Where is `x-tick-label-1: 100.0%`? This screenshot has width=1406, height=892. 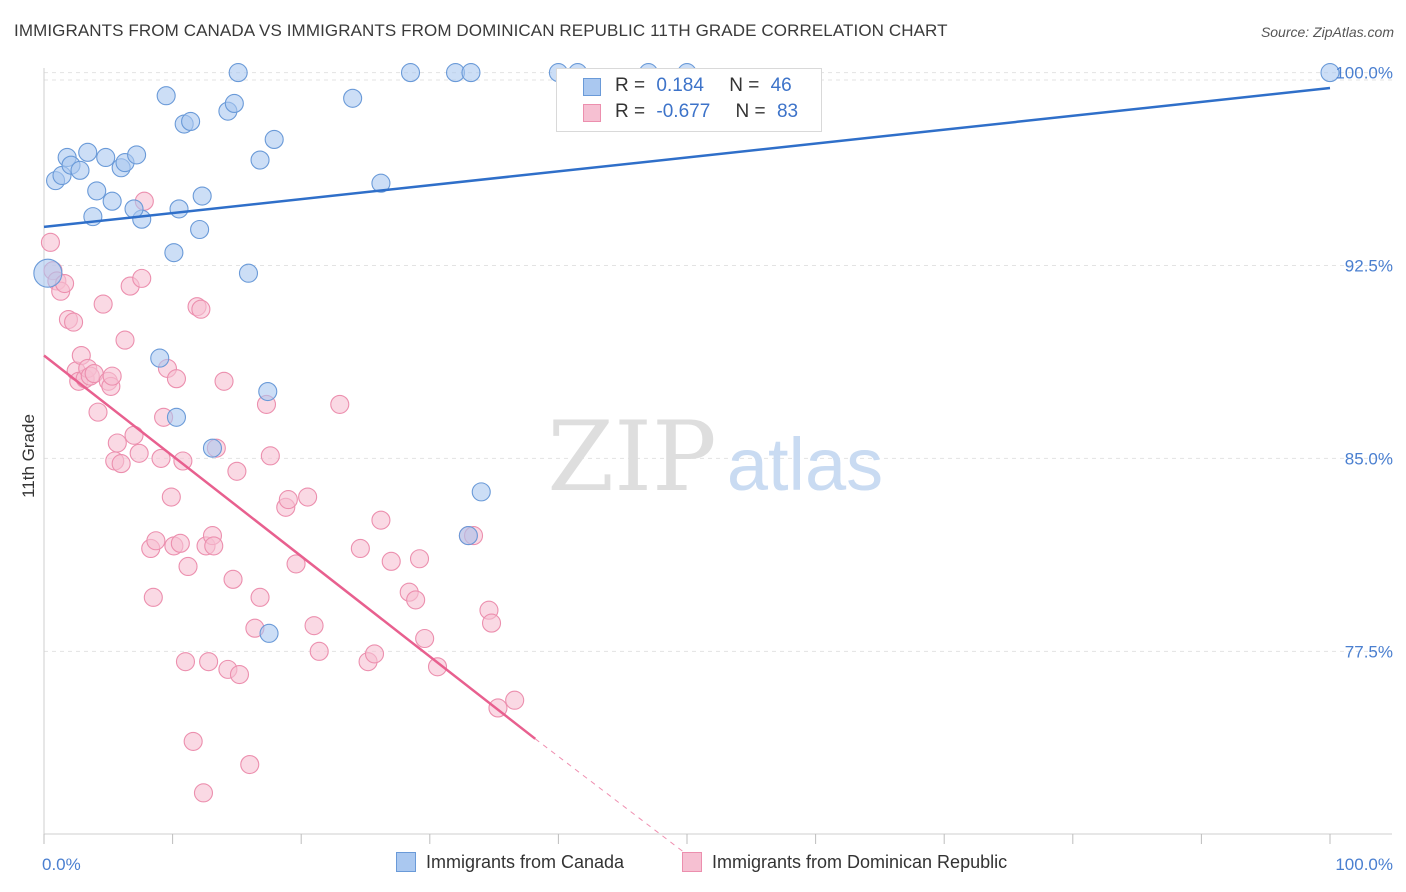 x-tick-label-1: 100.0% is located at coordinates (1364, 864).